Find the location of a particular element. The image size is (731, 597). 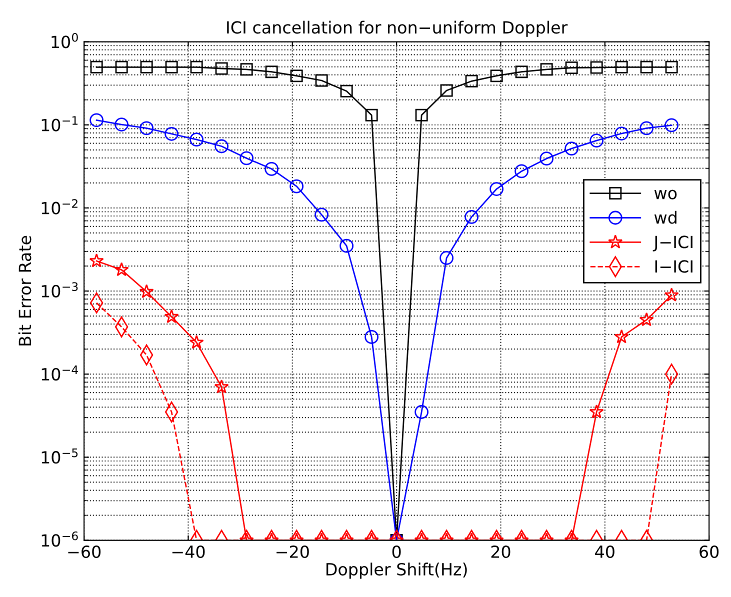

legend-label: wo is located at coordinates (665, 195).